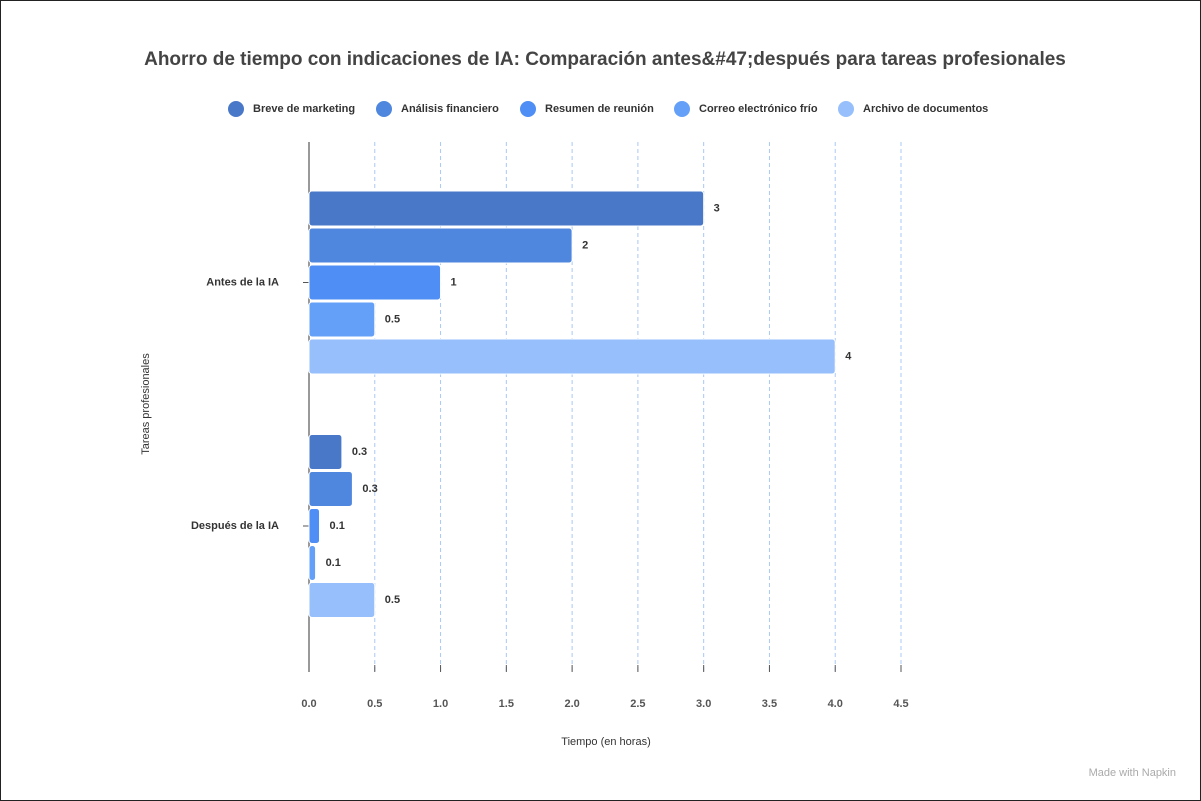  Describe the element at coordinates (585, 245) in the screenshot. I see `data-label: 2` at that location.